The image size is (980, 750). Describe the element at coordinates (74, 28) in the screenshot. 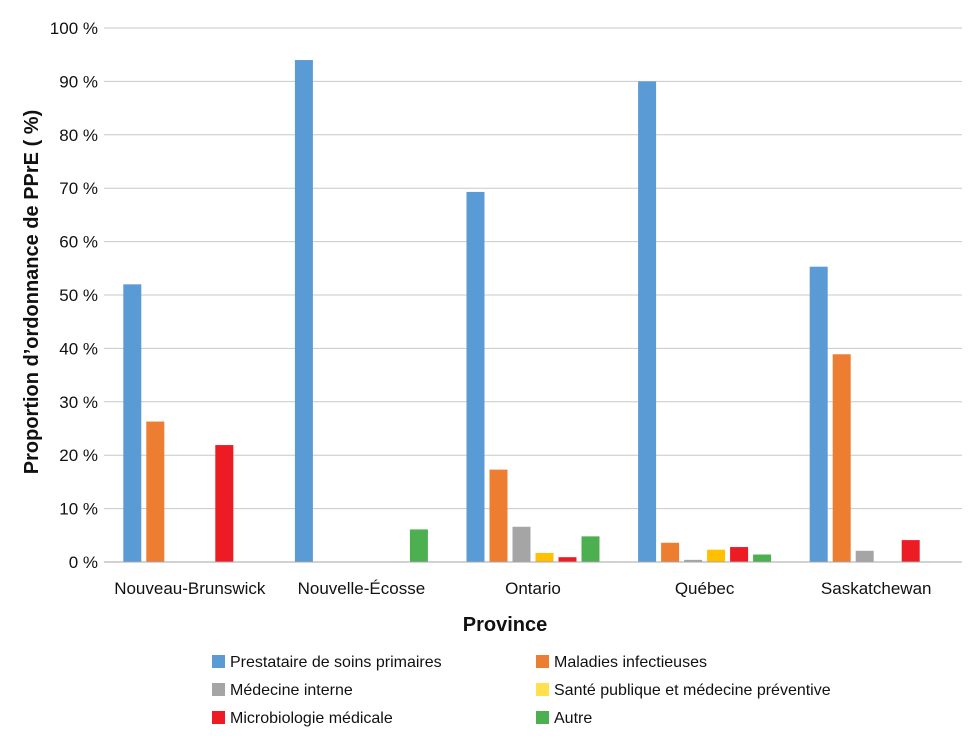

I see `y-tick-label: 100 %` at that location.